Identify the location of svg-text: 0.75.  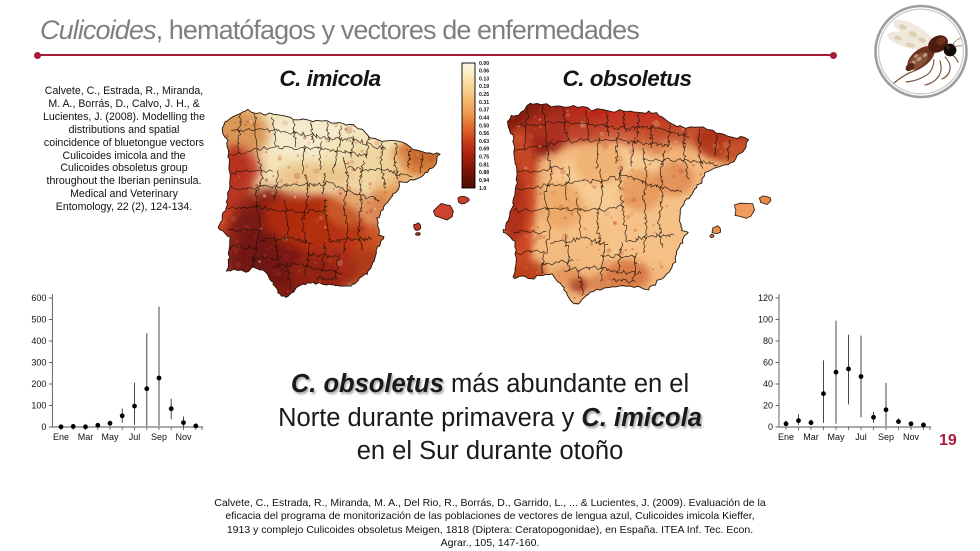
(484, 158).